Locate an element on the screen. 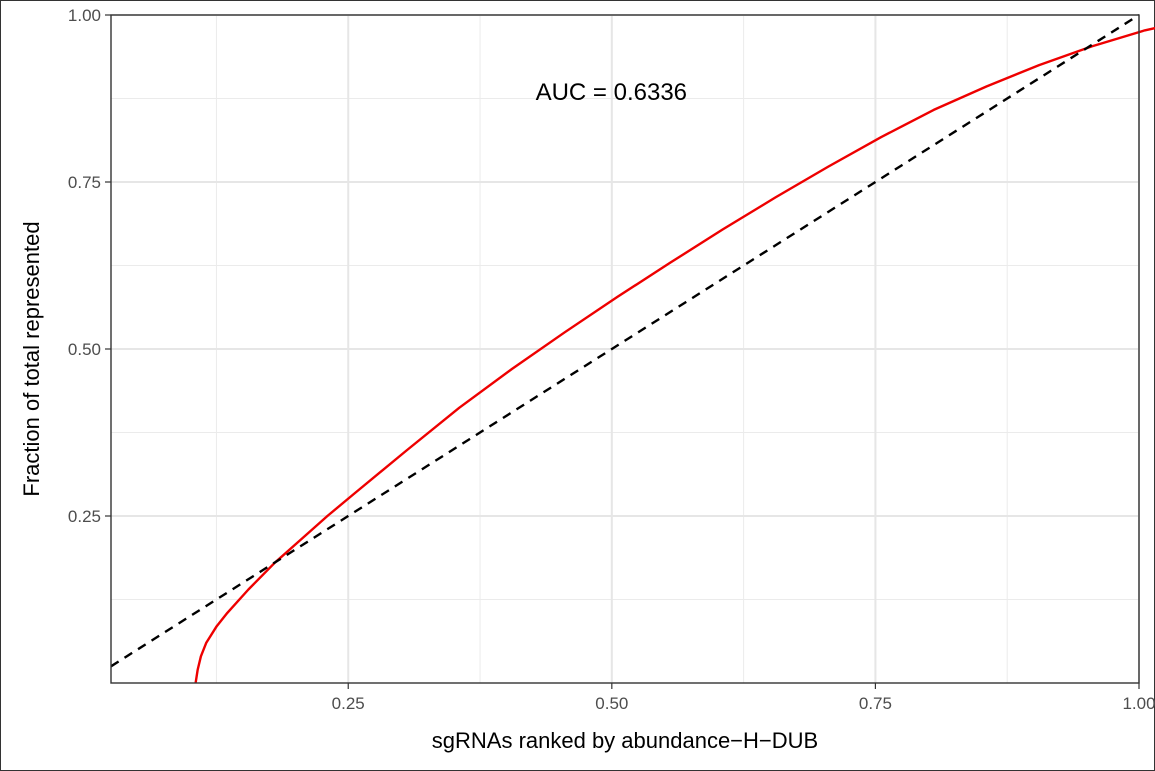 The image size is (1155, 771). y-tick-label: 0.50 is located at coordinates (84, 349).